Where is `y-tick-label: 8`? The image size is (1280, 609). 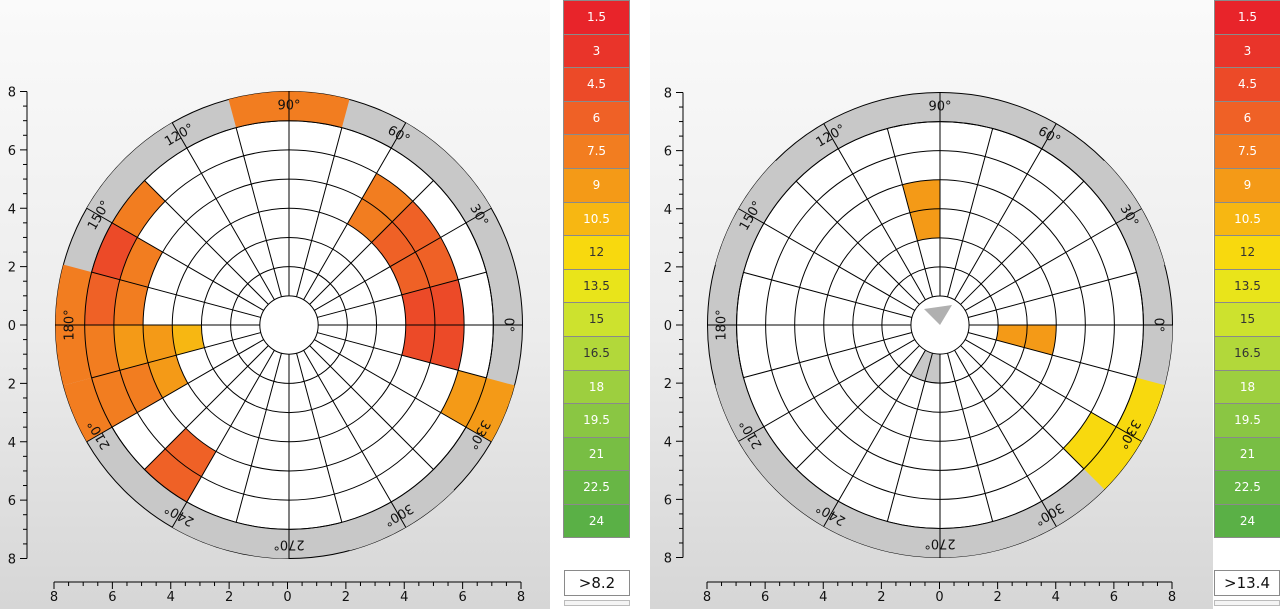
y-tick-label: 8 is located at coordinates (668, 559).